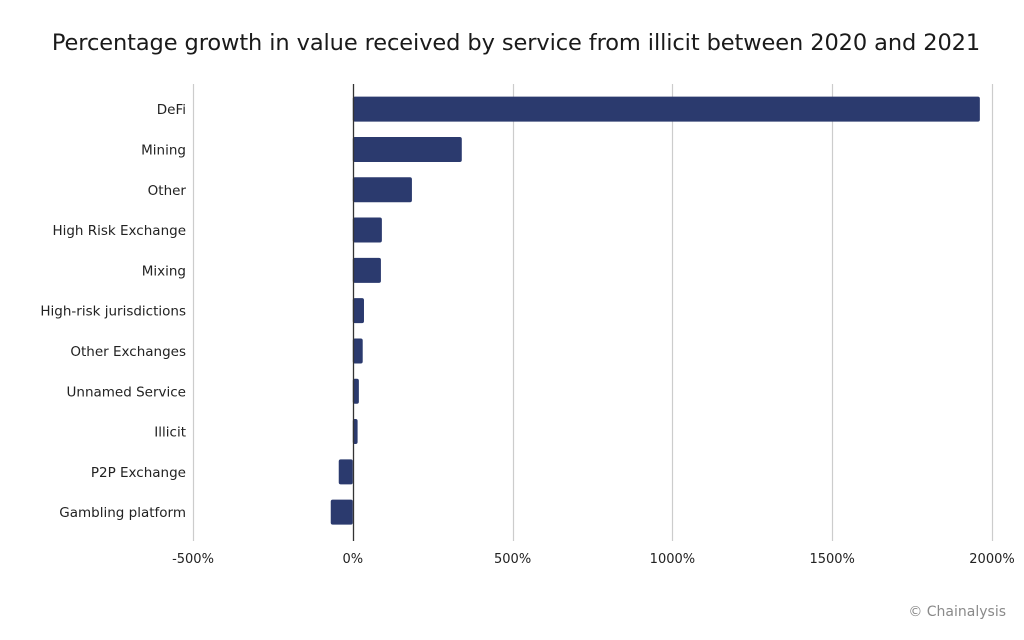 This screenshot has height=640, width=1024. I want to click on category-label: Other Exchanges, so click(128, 352).